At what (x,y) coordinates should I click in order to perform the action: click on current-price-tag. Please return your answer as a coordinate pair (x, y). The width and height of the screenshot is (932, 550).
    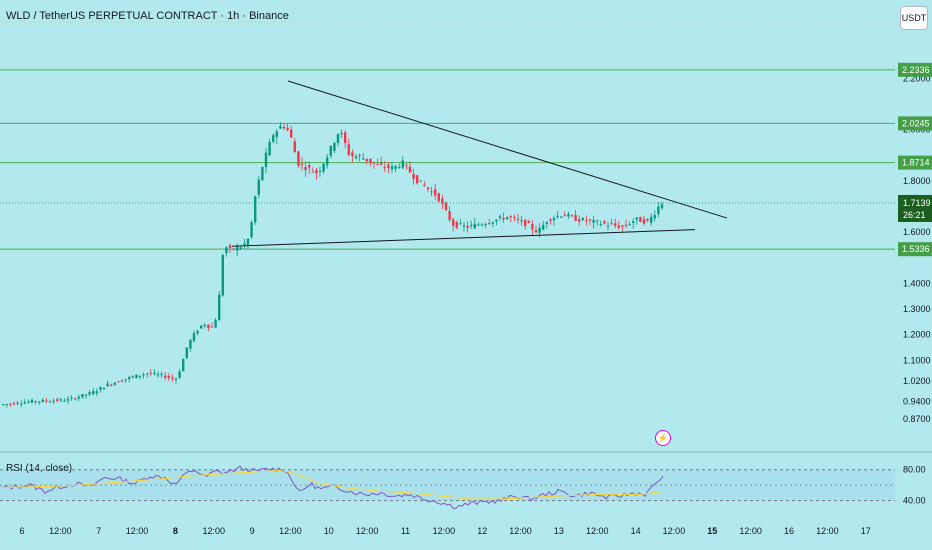
    Looking at the image, I should click on (915, 208).